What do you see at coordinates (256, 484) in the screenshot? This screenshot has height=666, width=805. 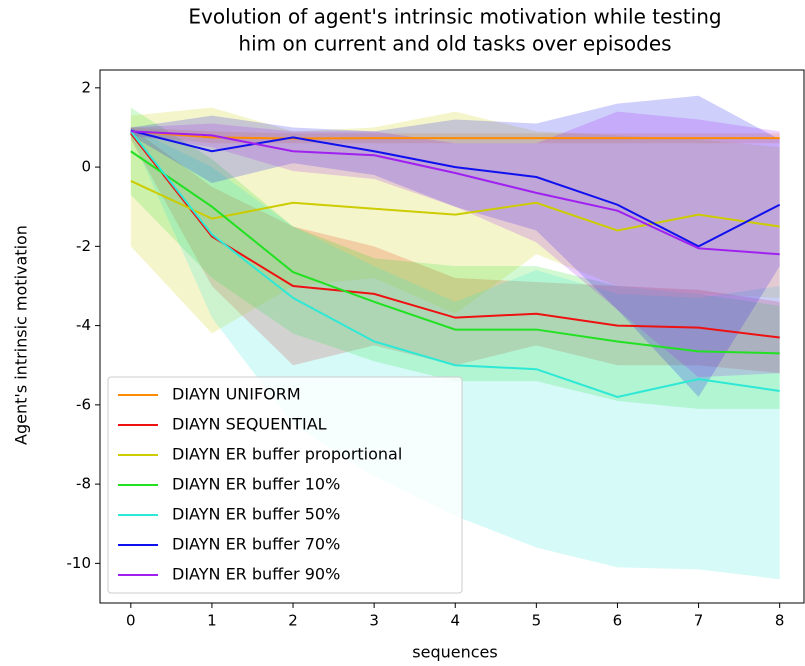 I see `legend-label: DIAYN ER buffer 10%` at bounding box center [256, 484].